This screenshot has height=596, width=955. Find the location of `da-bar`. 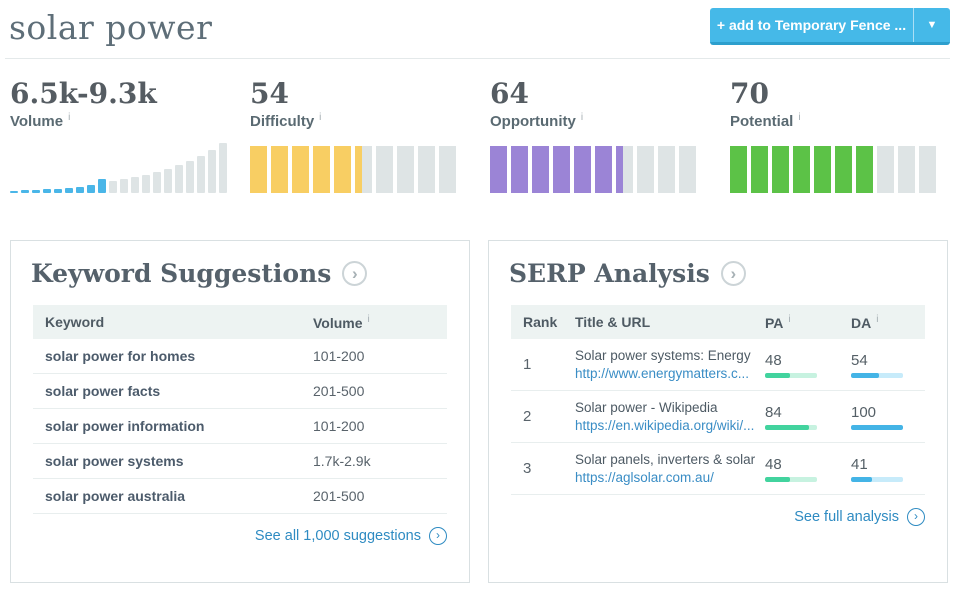

da-bar is located at coordinates (877, 375).